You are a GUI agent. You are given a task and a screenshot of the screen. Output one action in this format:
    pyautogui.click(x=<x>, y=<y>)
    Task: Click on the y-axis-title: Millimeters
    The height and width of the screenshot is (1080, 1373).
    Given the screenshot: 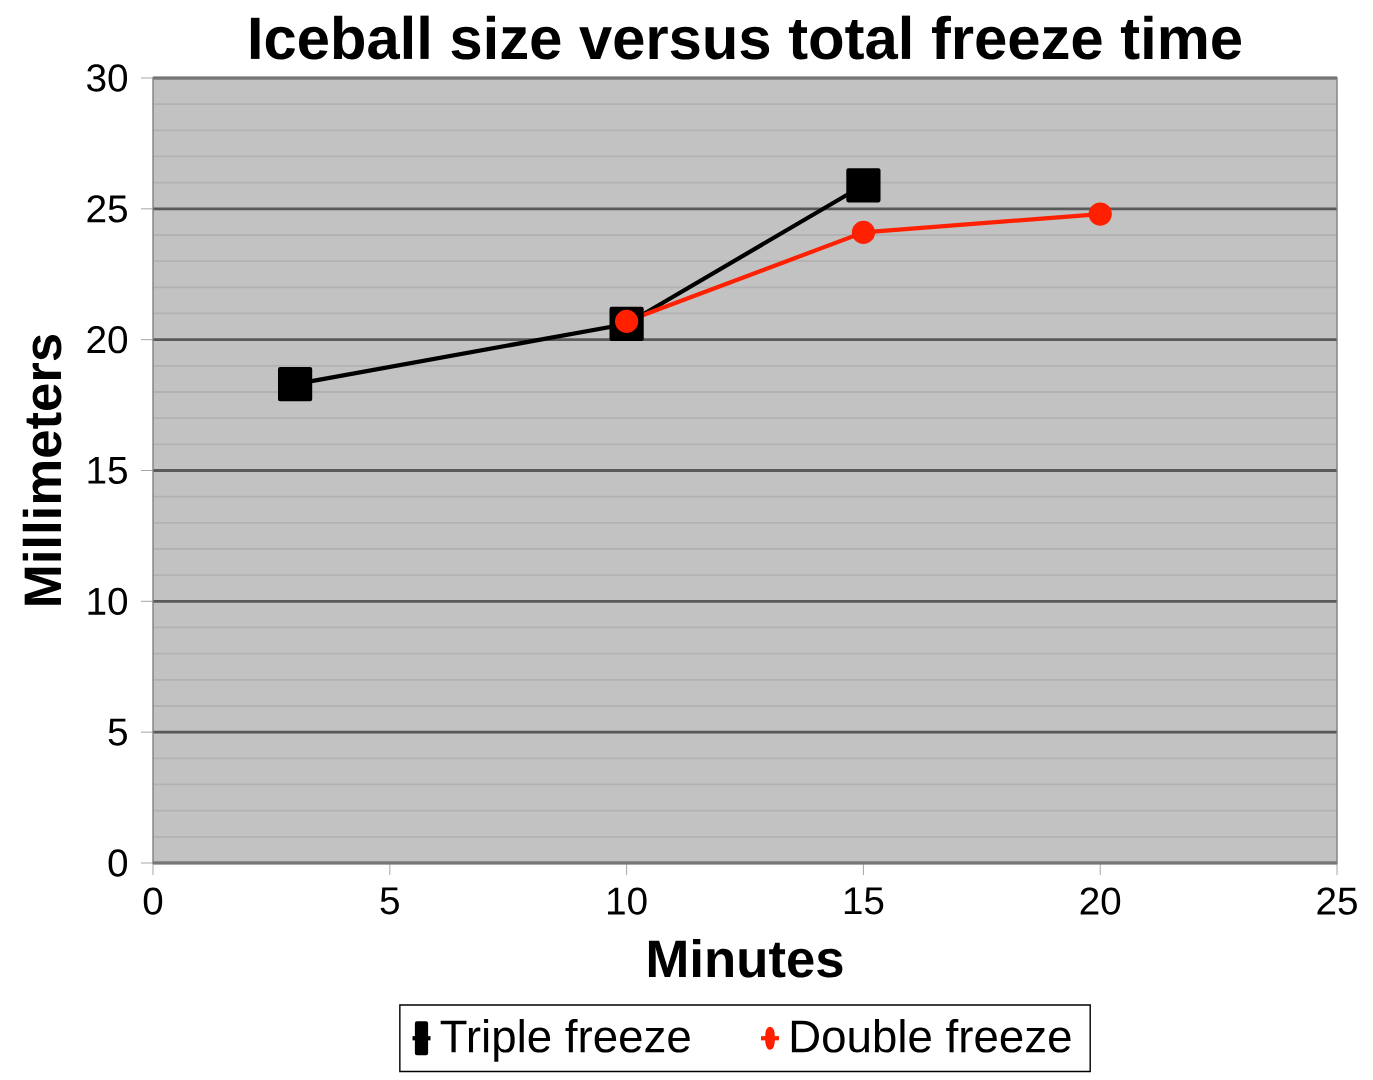 What is the action you would take?
    pyautogui.click(x=42, y=469)
    